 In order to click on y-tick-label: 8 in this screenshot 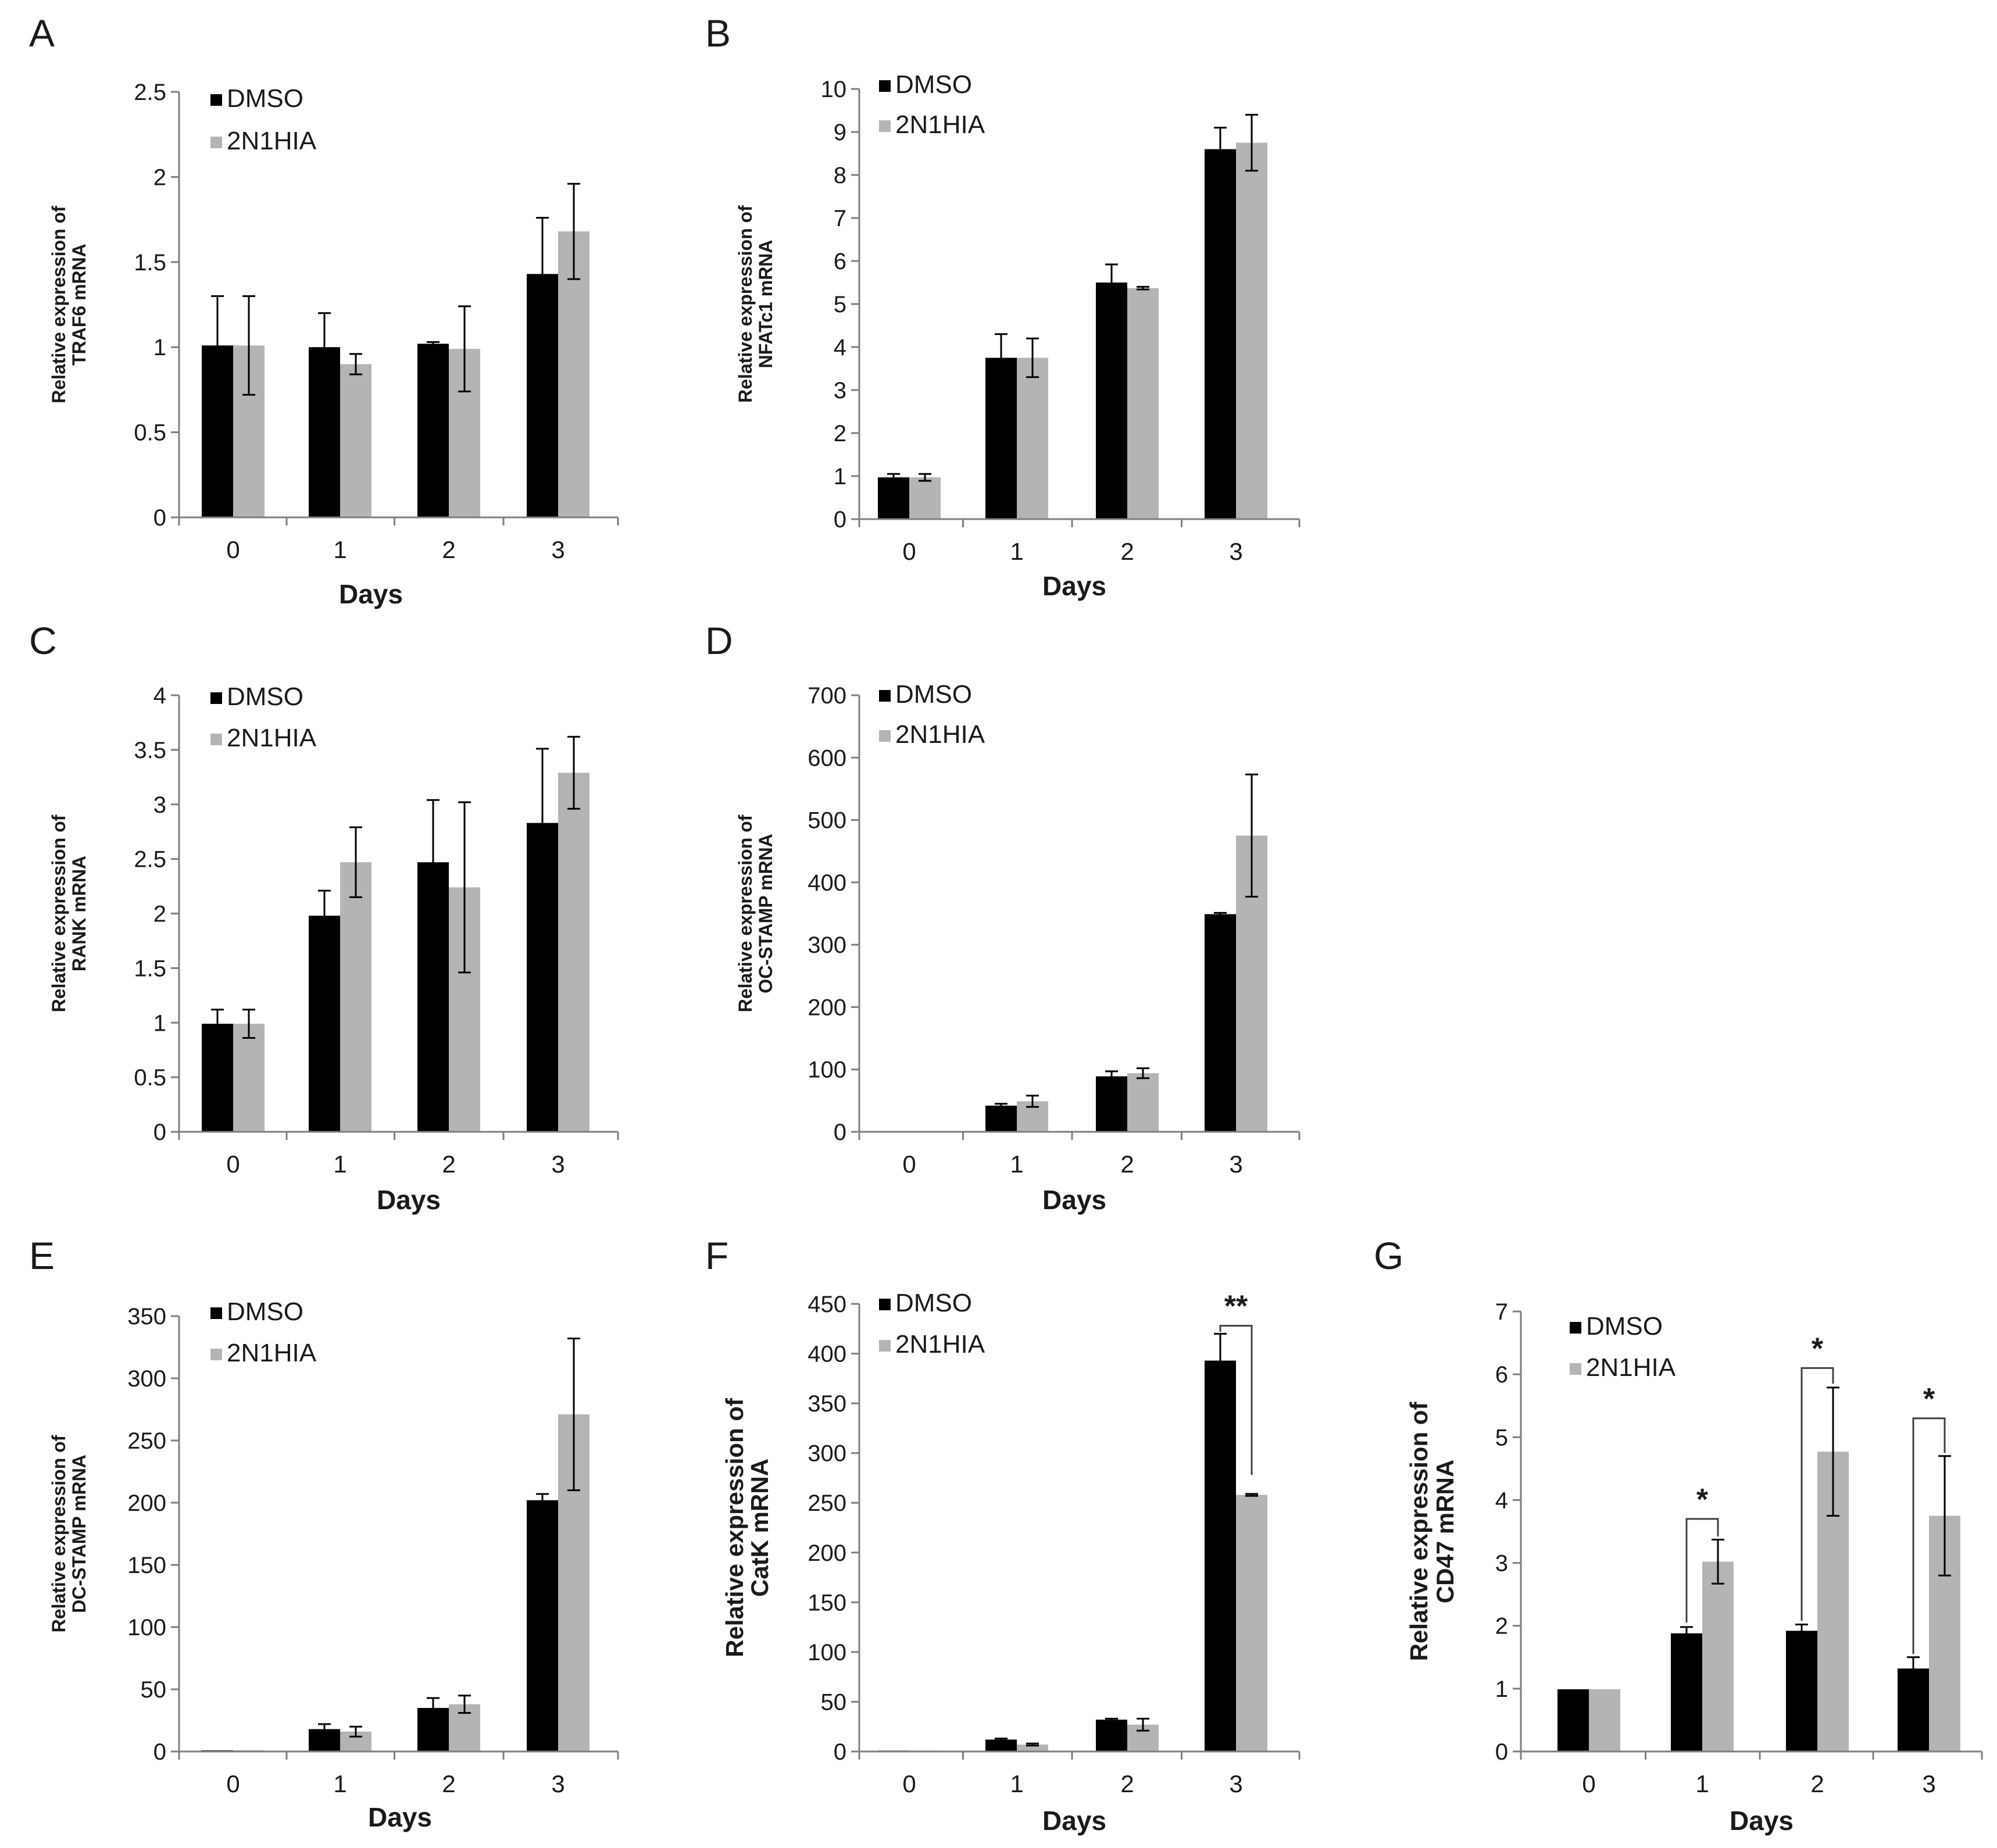, I will do `click(840, 175)`.